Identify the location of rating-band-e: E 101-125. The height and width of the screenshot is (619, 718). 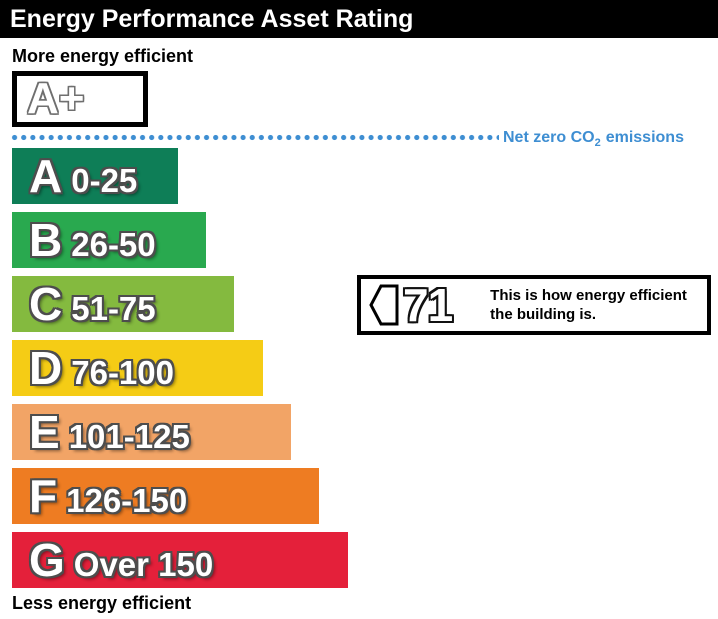
(151, 432).